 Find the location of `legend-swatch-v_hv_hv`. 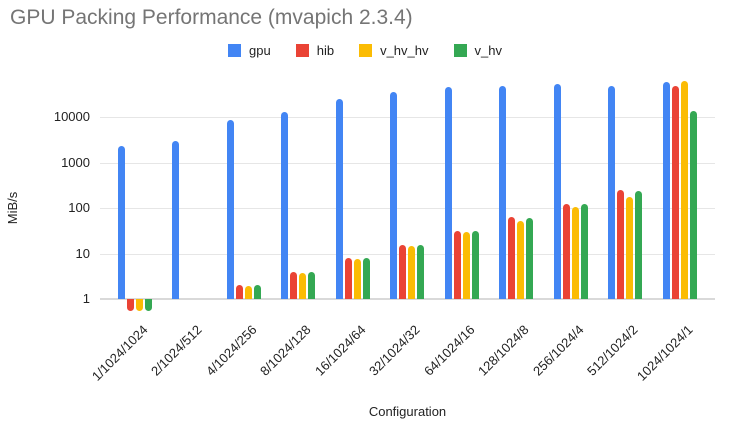

legend-swatch-v_hv_hv is located at coordinates (366, 50).